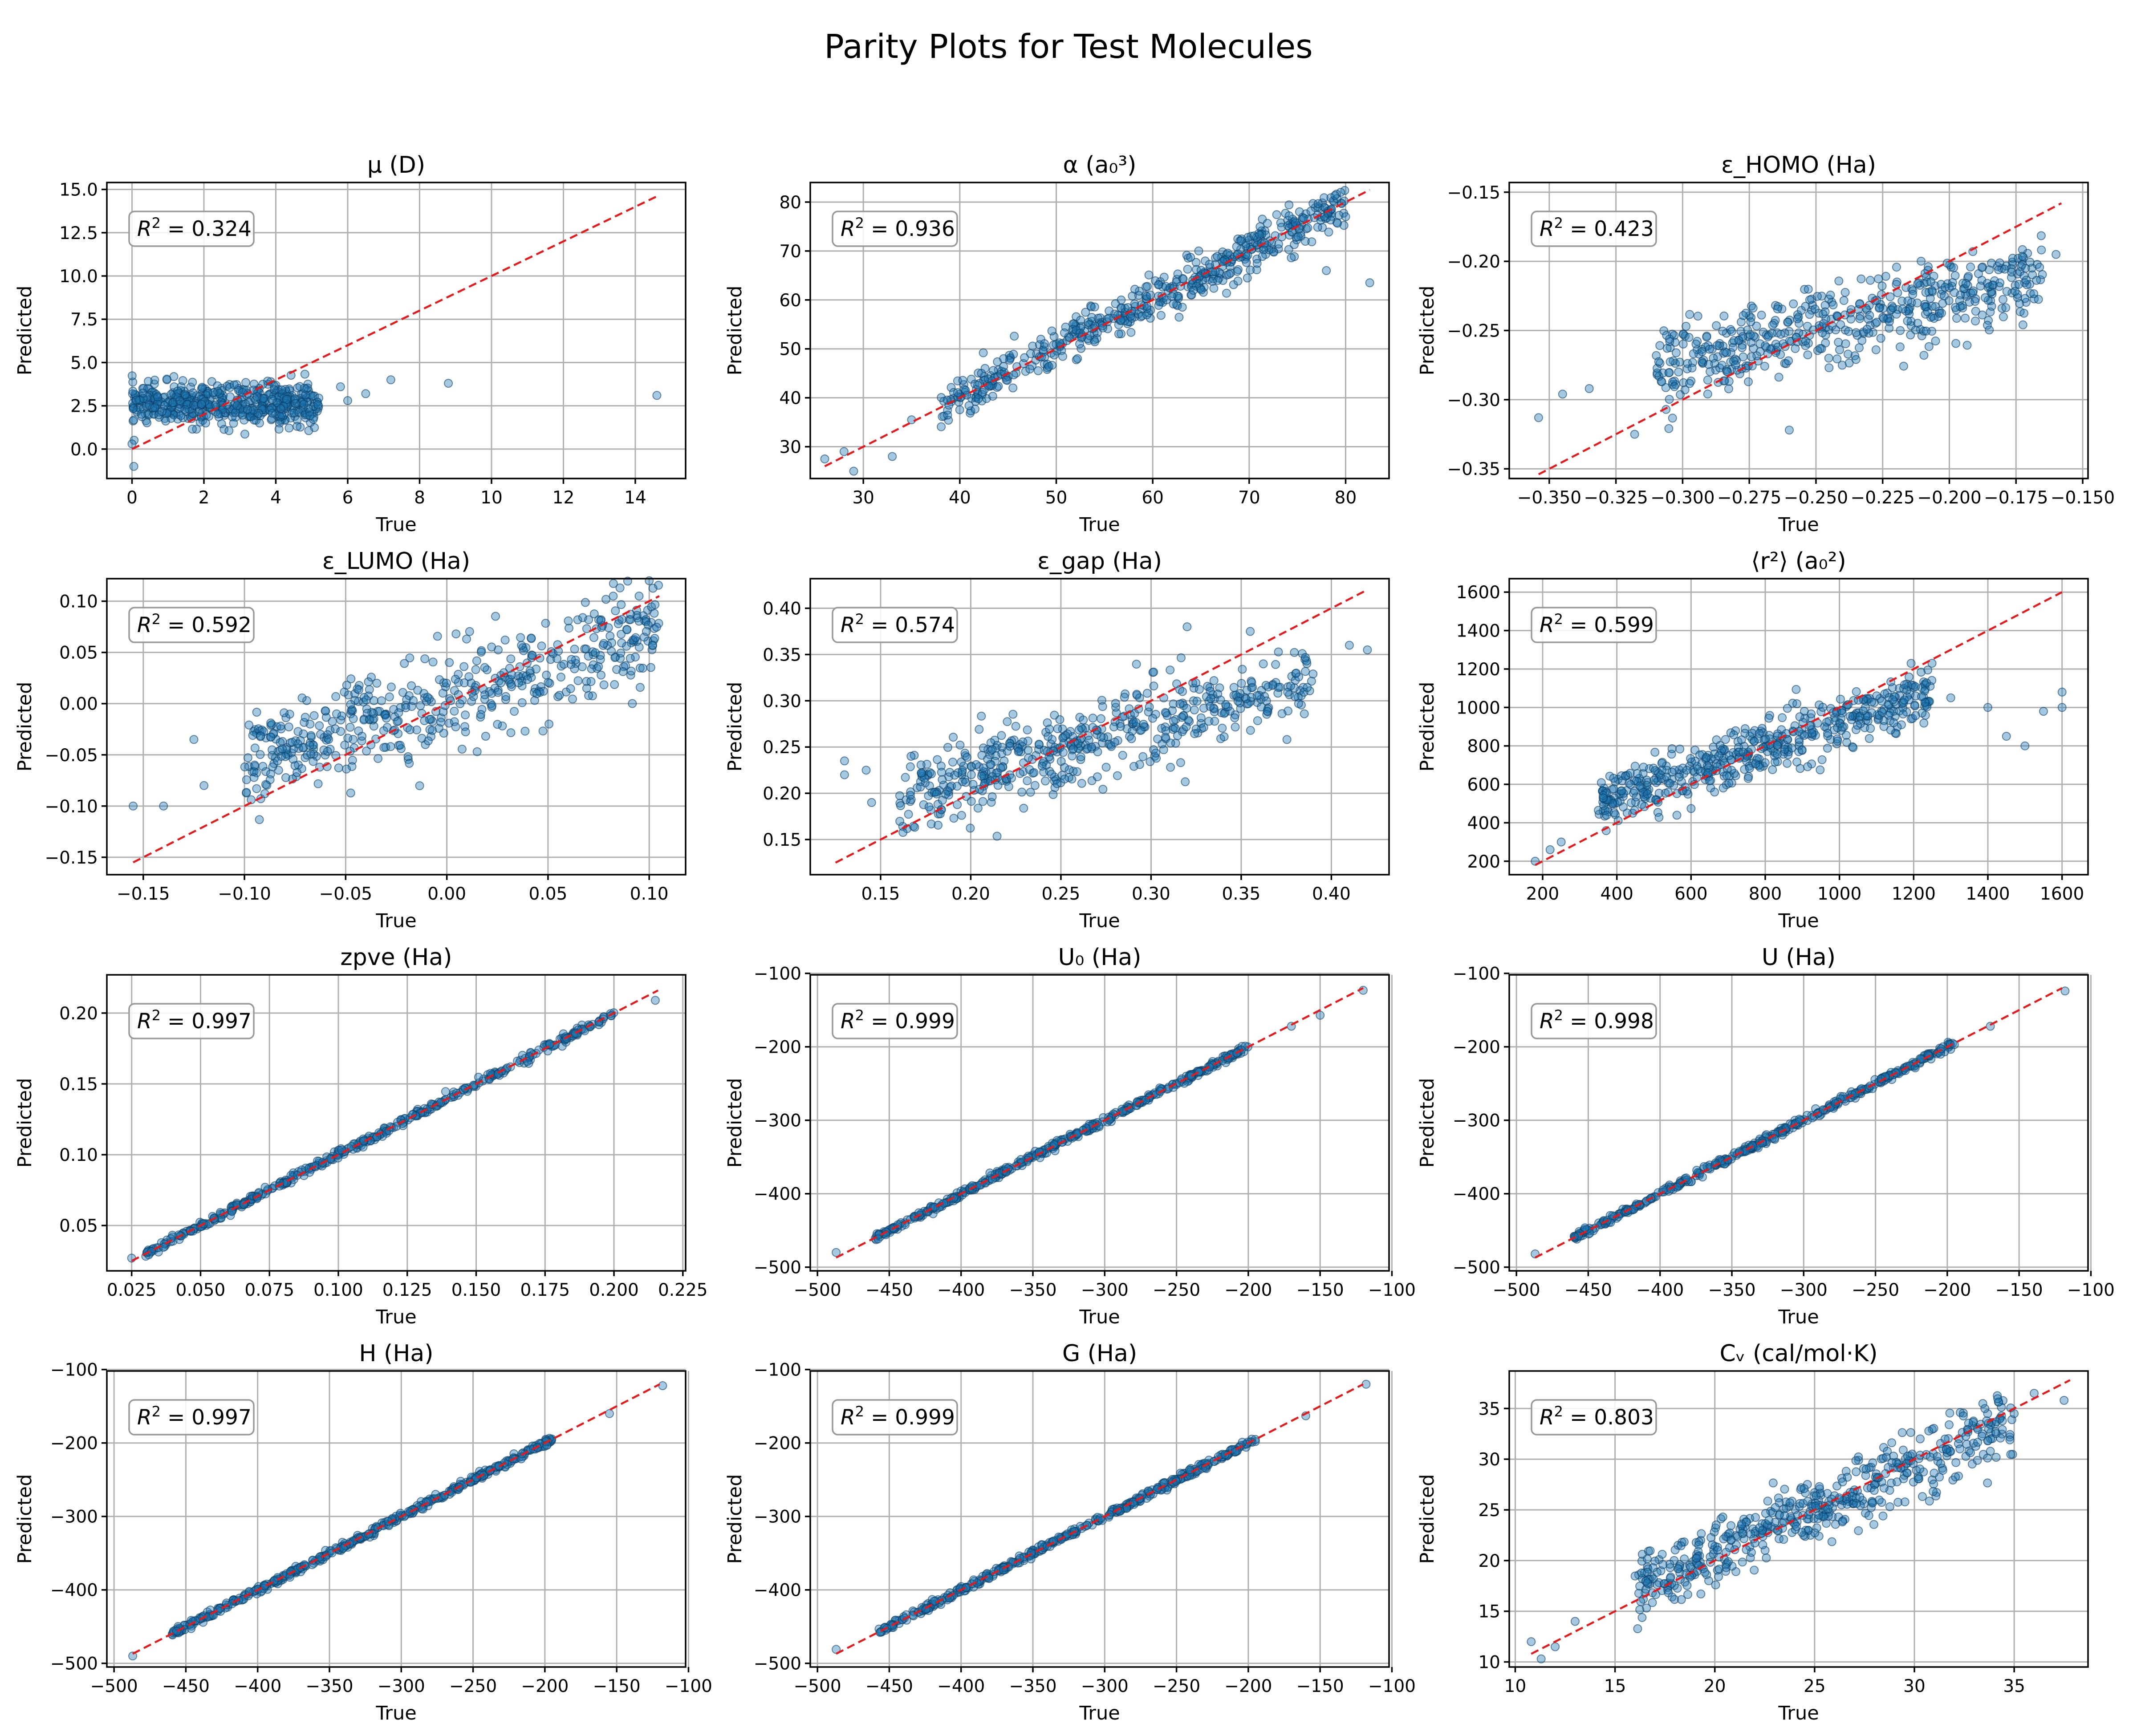 The image size is (2137, 1736). Describe the element at coordinates (1839, 894) in the screenshot. I see `x-tick-label: 1000` at that location.